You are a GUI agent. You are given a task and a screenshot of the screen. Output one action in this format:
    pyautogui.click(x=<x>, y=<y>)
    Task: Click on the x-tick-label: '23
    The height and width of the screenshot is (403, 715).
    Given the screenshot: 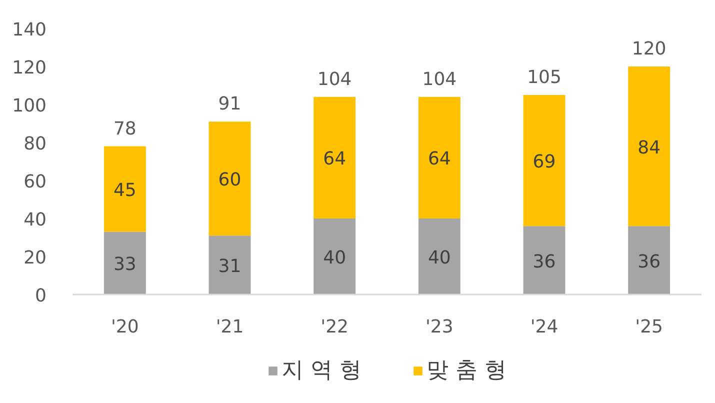 What is the action you would take?
    pyautogui.click(x=439, y=327)
    